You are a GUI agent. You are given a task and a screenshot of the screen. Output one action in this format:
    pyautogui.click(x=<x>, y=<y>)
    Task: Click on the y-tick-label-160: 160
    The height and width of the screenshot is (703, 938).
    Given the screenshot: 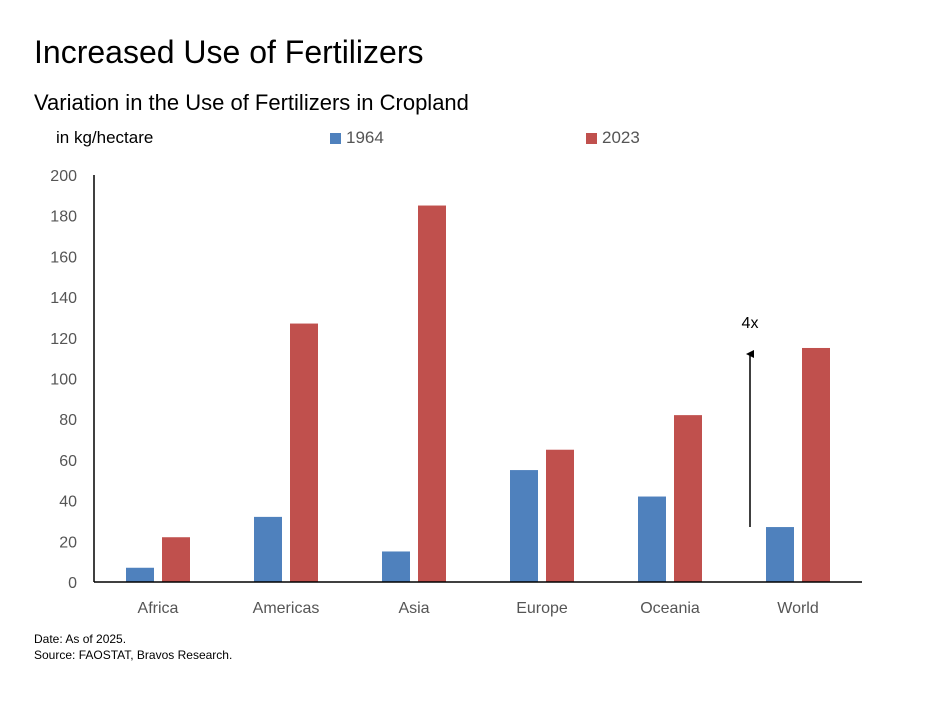 What is the action you would take?
    pyautogui.click(x=63, y=257)
    